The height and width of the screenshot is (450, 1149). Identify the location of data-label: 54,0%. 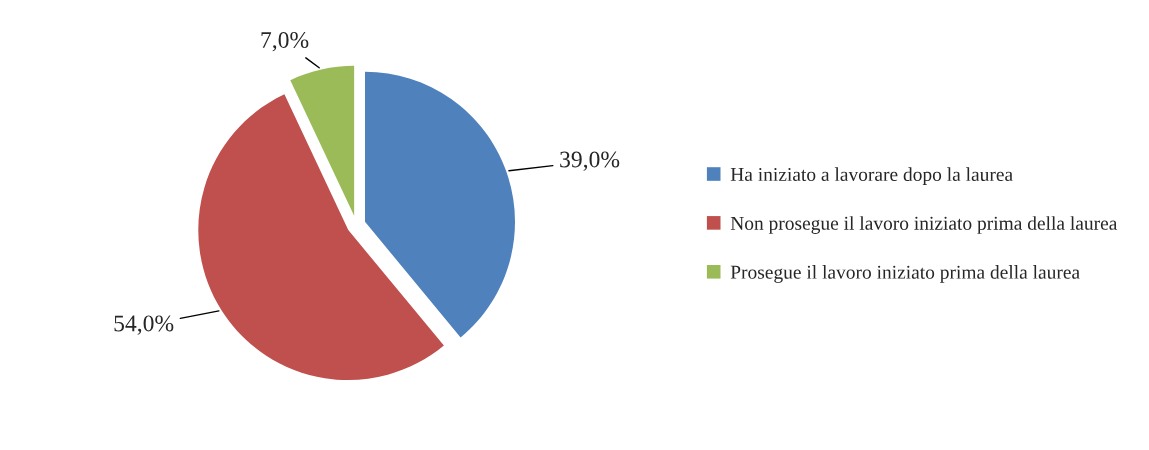
(144, 325).